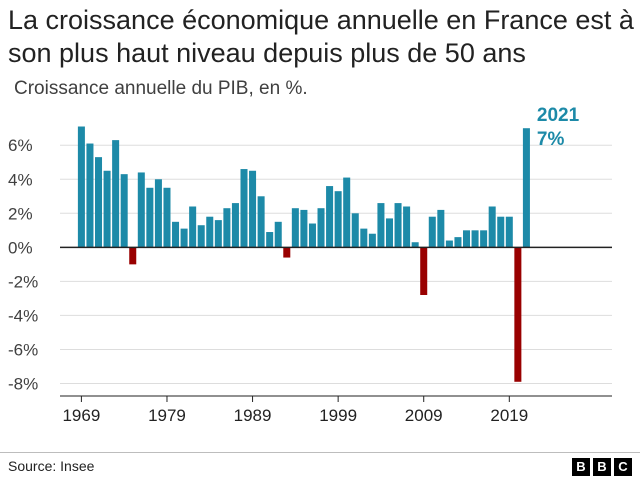  I want to click on y-tick-label: -4%, so click(23, 315).